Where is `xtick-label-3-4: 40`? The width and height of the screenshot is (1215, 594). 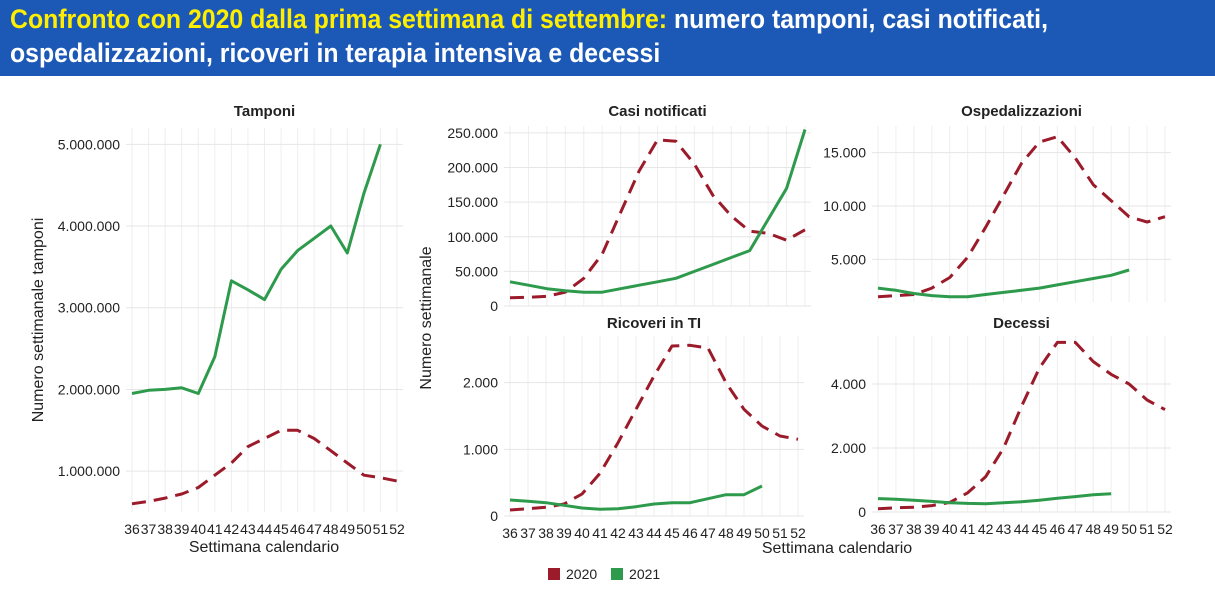
xtick-label-3-4: 40 is located at coordinates (582, 533).